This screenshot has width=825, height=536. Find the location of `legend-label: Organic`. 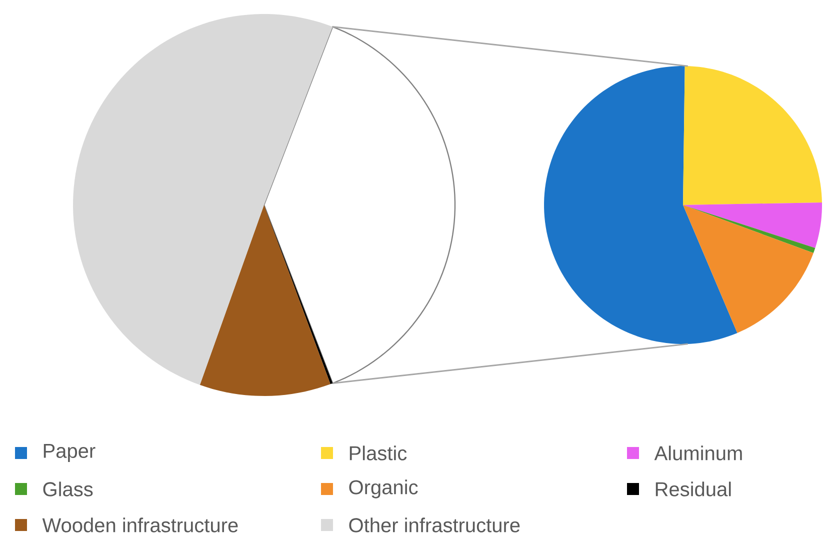

legend-label: Organic is located at coordinates (383, 489).